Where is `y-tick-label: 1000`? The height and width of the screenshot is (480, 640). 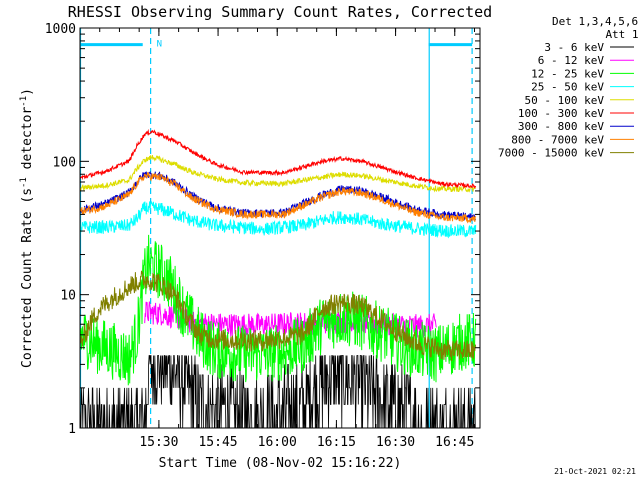
y-tick-label: 1000 is located at coordinates (60, 29).